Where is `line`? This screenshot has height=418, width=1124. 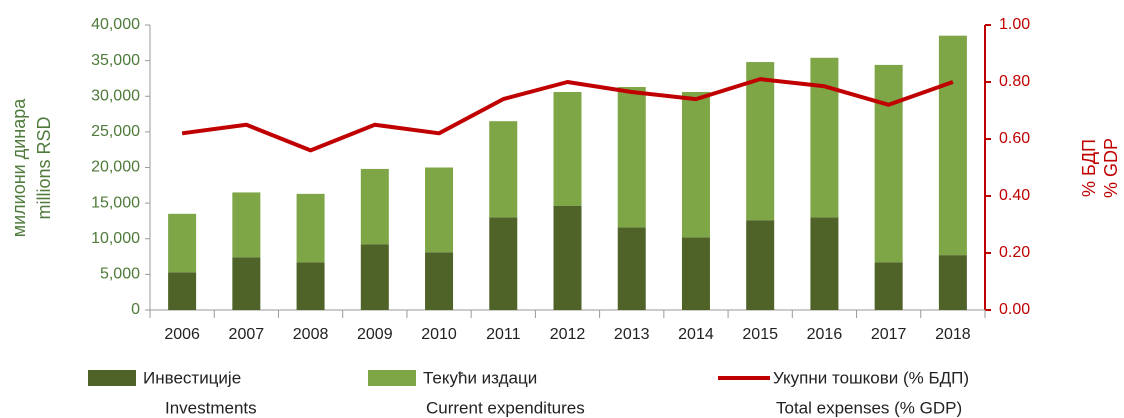
line is located at coordinates (567, 115).